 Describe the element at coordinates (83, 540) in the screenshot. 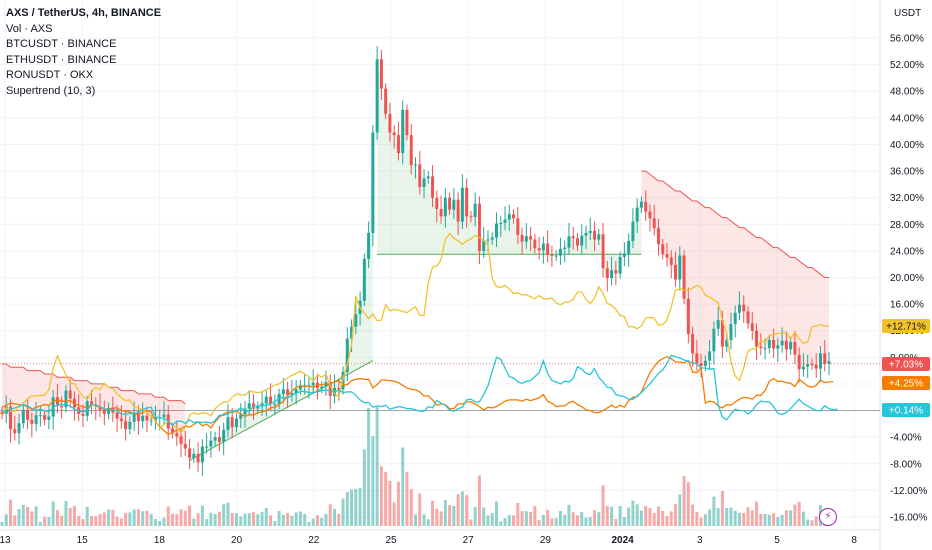

I see `x-tick-label: 15` at that location.